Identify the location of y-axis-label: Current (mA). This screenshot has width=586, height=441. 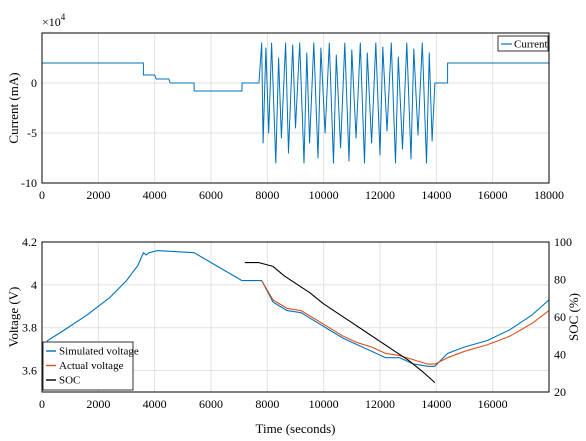
(13, 107).